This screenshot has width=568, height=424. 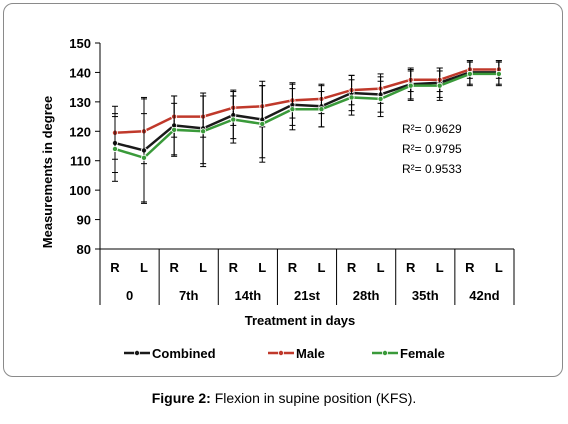 I want to click on r-squared-label: R²= 0.9533, so click(x=432, y=169).